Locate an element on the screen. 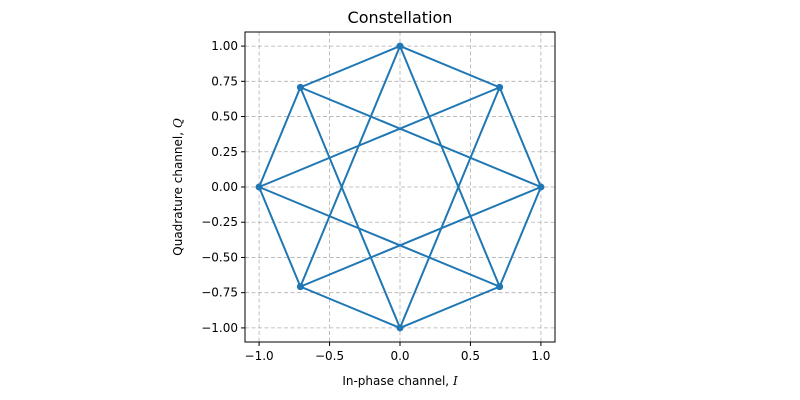 The image size is (800, 400). y-axis-label-text: Quadrature channel, is located at coordinates (178, 192).